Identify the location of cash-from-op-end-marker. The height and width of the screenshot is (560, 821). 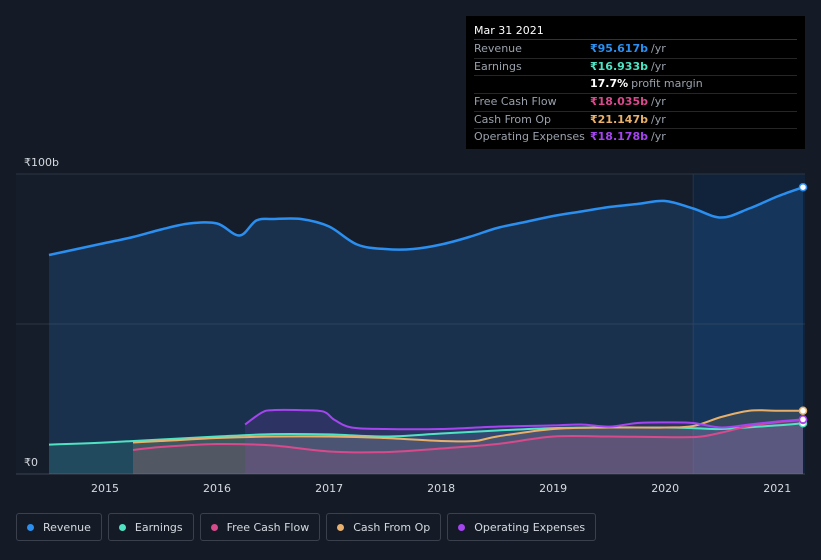
(803, 410).